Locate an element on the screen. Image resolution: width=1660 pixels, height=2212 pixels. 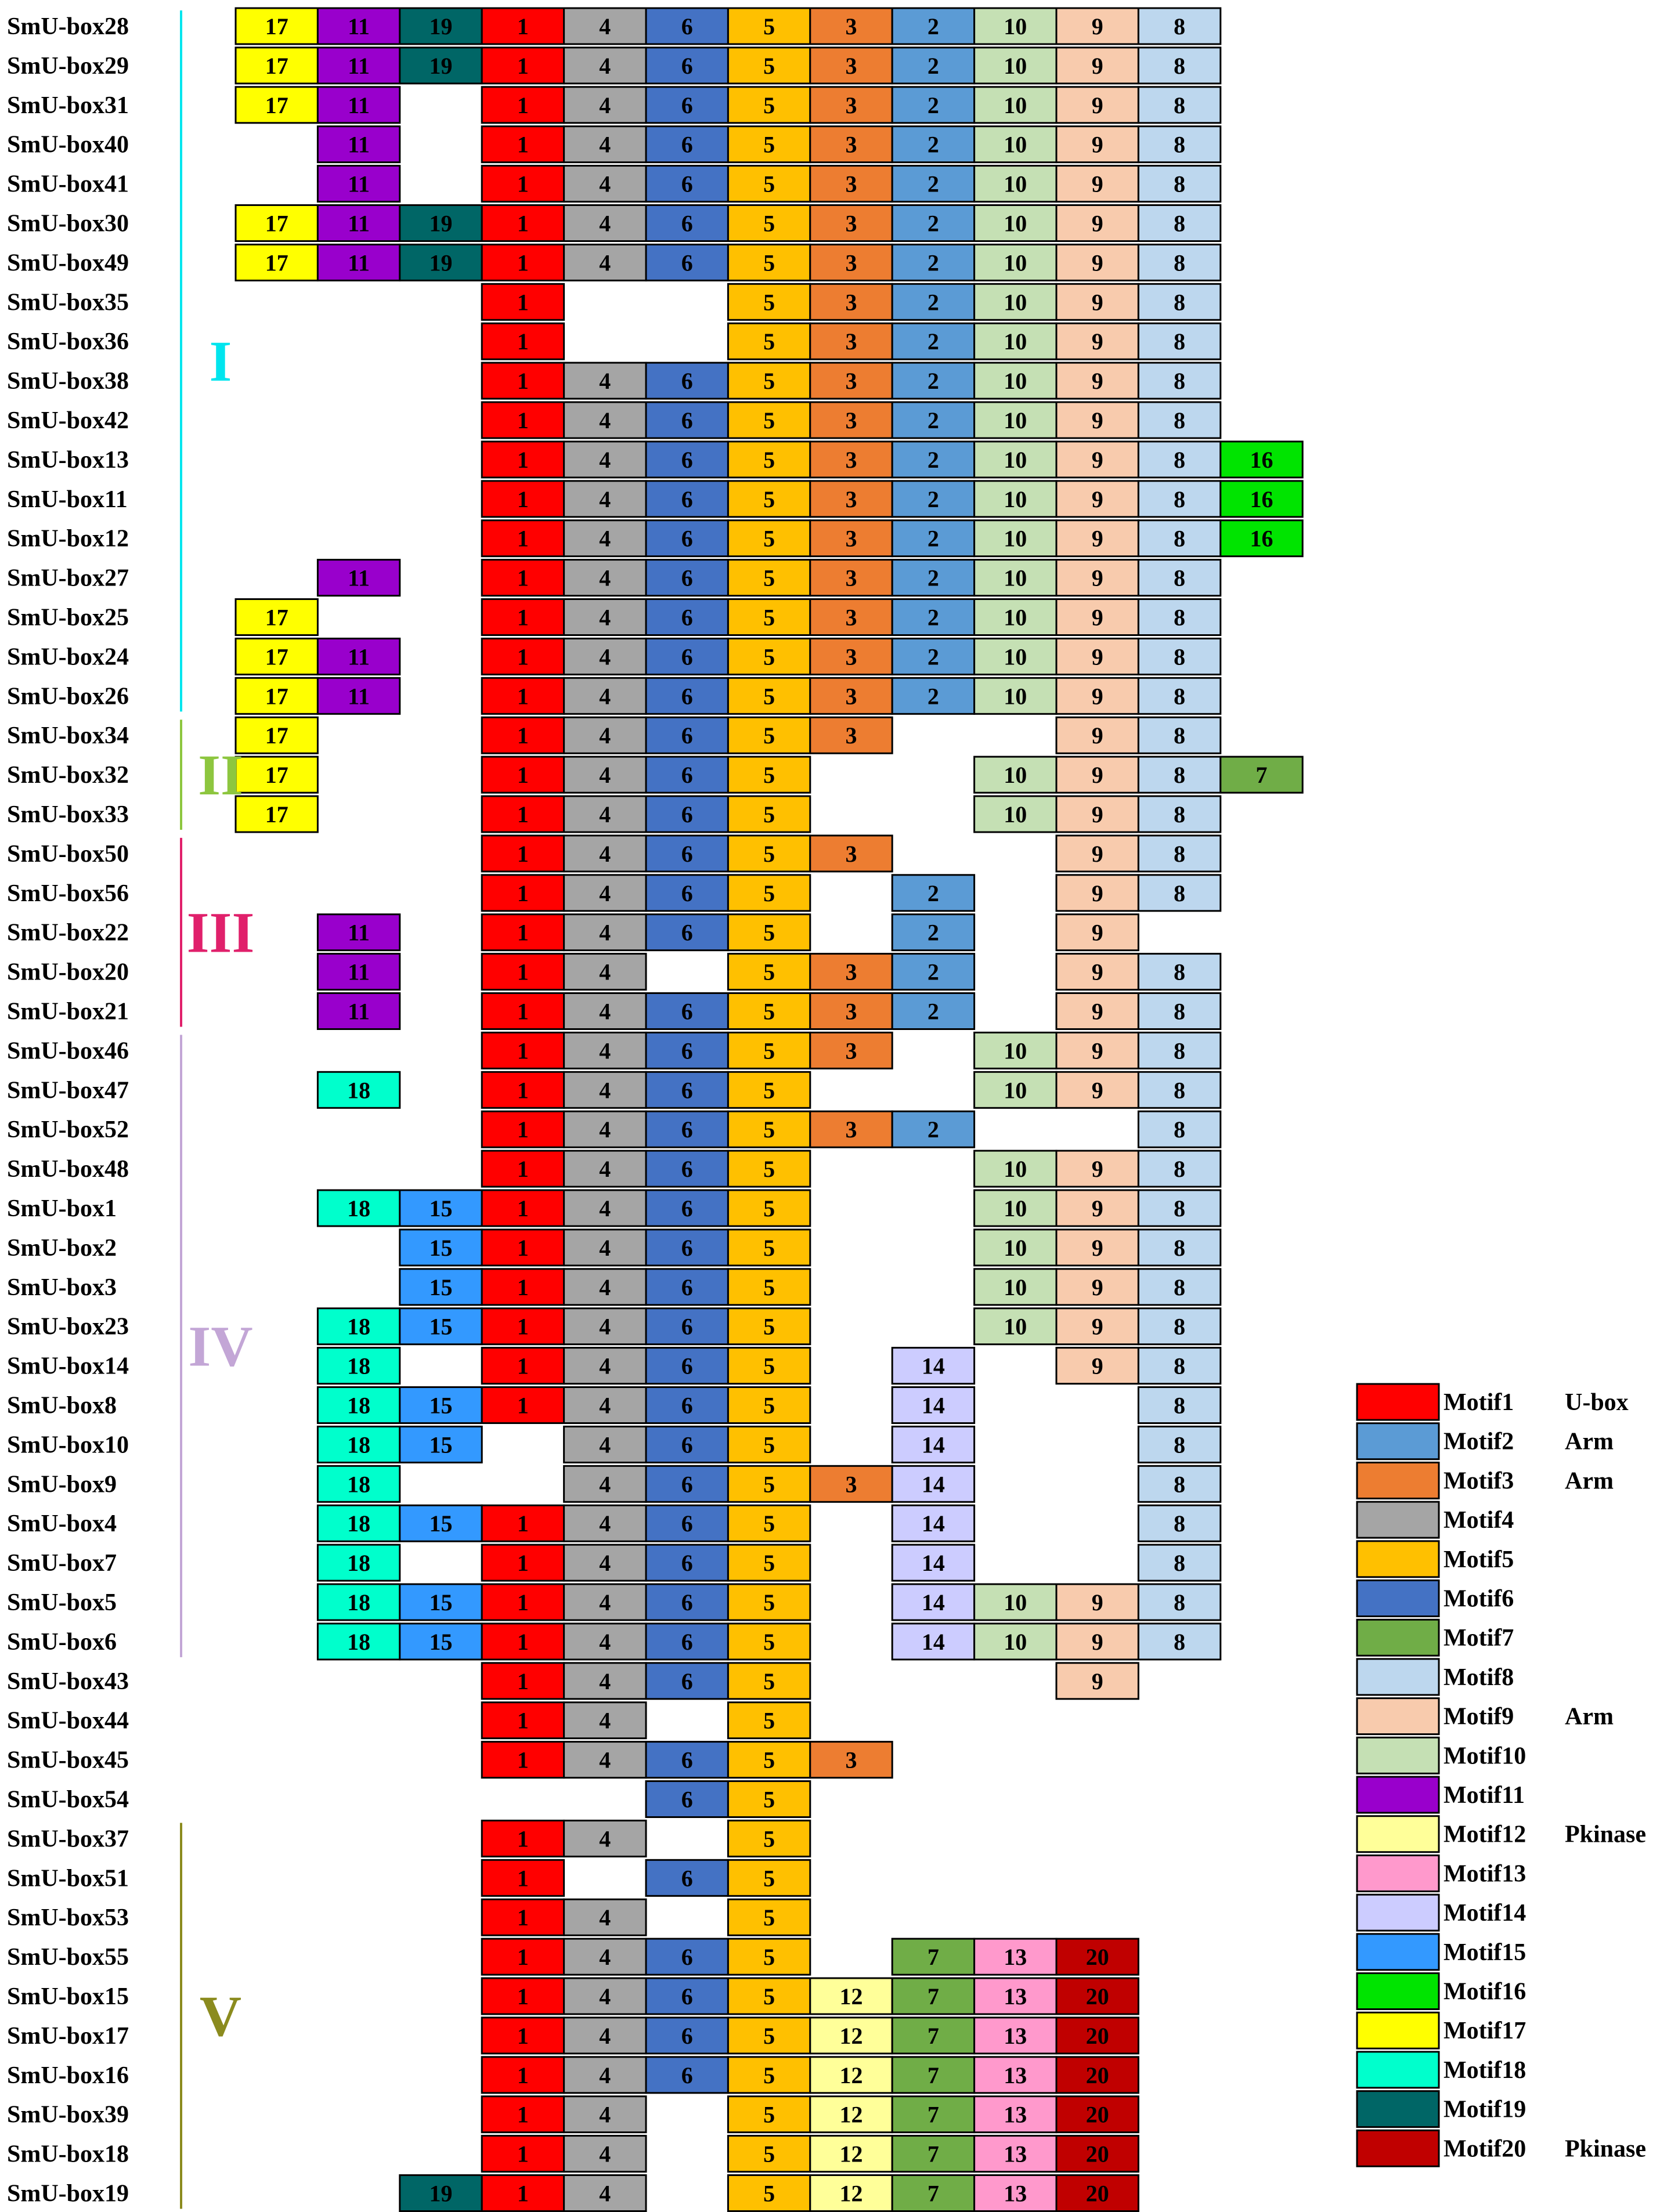
motif-14-label: 14 is located at coordinates (934, 1642).